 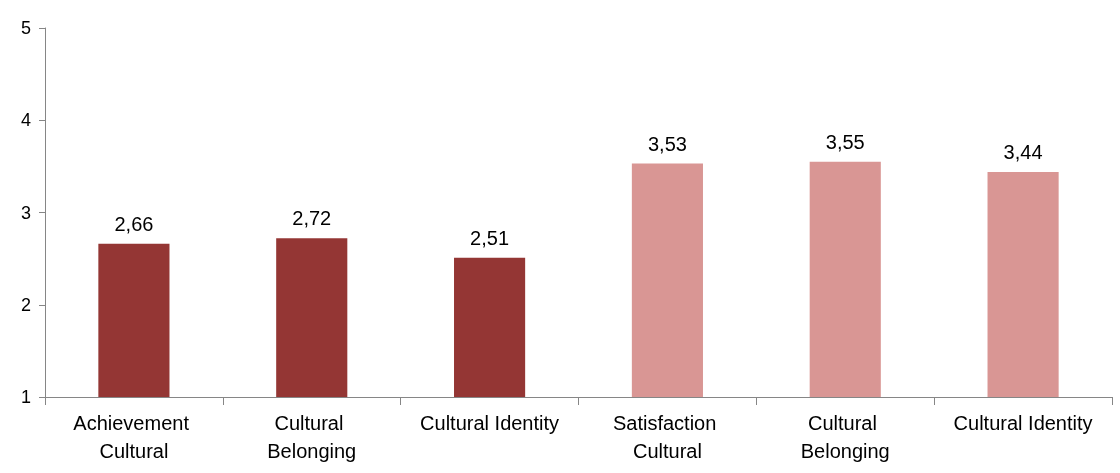 What do you see at coordinates (667, 437) in the screenshot?
I see `x-tick-label: Satisfaction Cultural` at bounding box center [667, 437].